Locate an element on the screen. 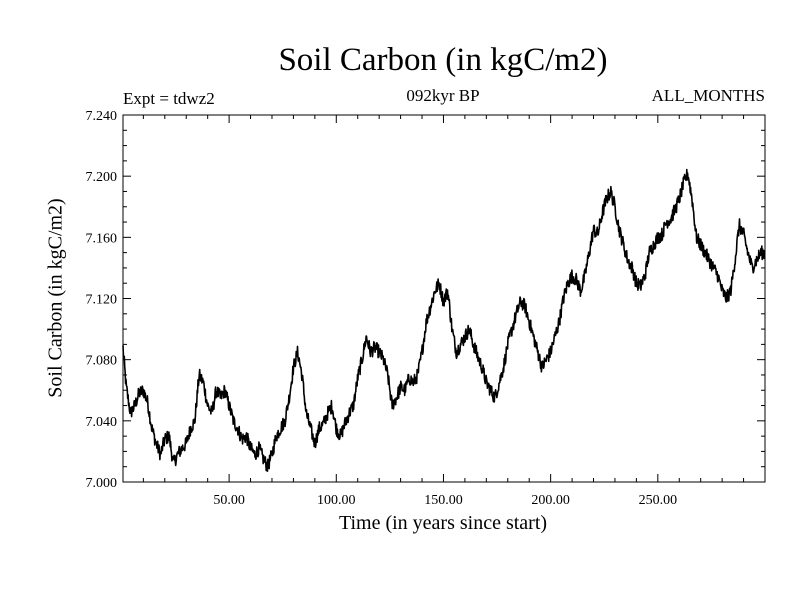 This screenshot has width=800, height=600. x-tick-label: 250.00 is located at coordinates (658, 500).